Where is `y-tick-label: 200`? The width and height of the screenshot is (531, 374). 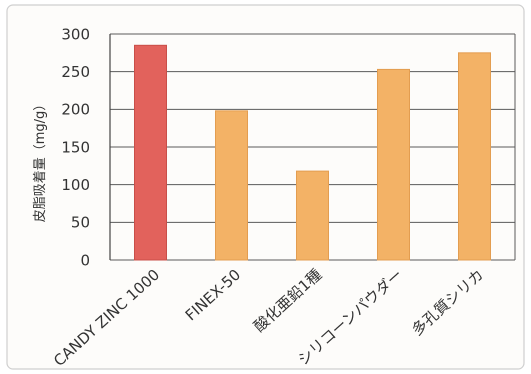
y-tick-label: 200 is located at coordinates (75, 110).